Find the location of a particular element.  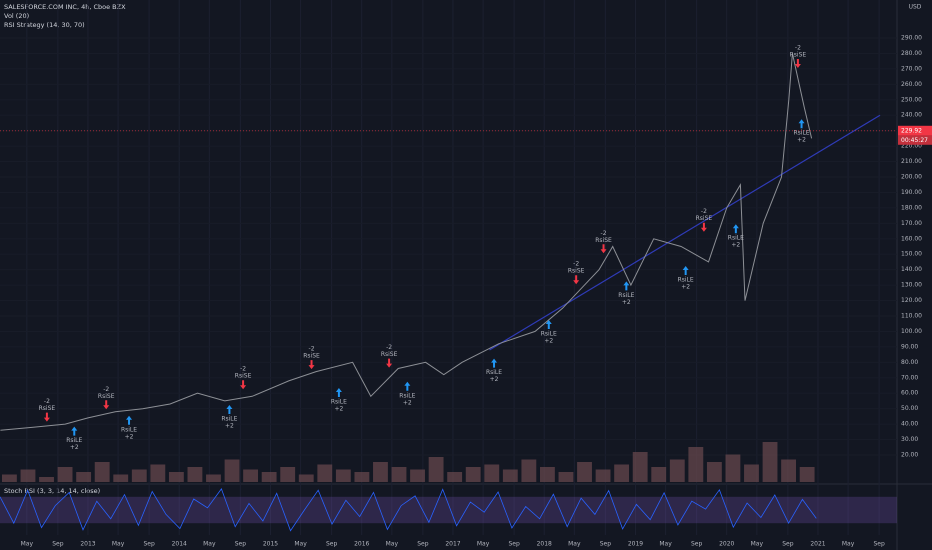

y-tick-label: 220.00 is located at coordinates (911, 146).